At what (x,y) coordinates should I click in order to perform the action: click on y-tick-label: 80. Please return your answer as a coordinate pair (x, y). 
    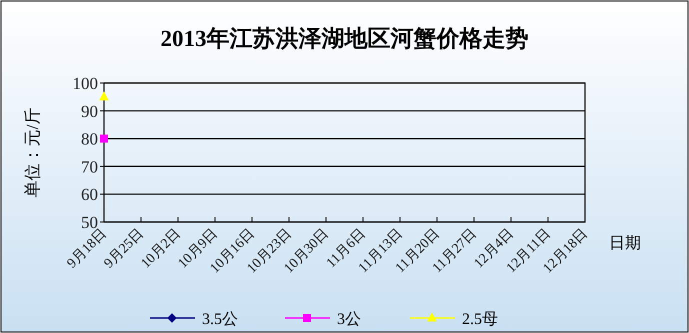
    Looking at the image, I should click on (89, 139).